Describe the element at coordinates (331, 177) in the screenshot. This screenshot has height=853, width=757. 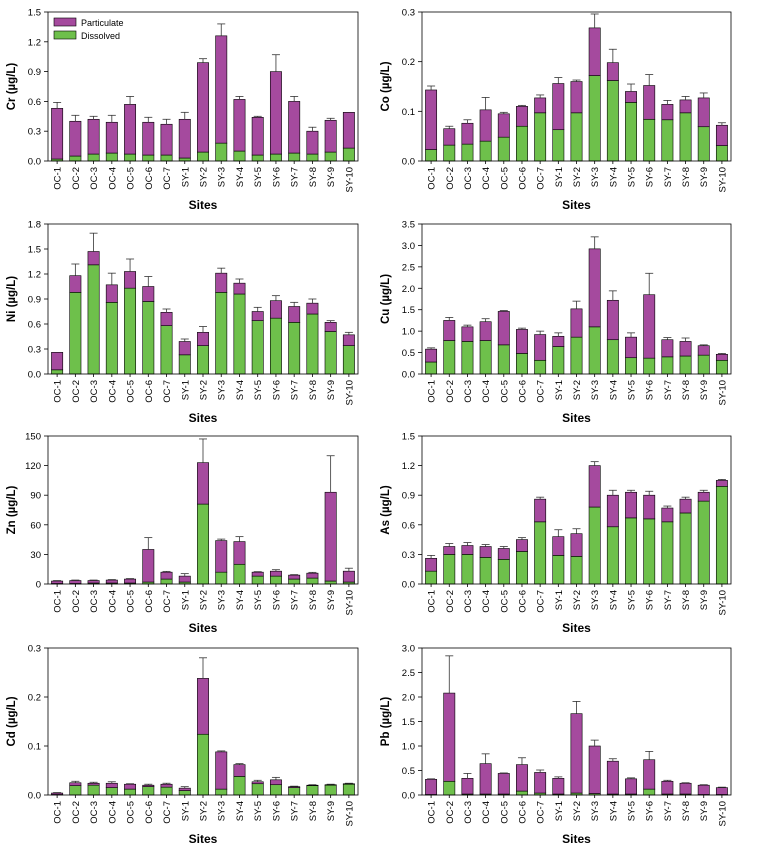
I see `x-tick-label-cr-15: SY-9` at that location.